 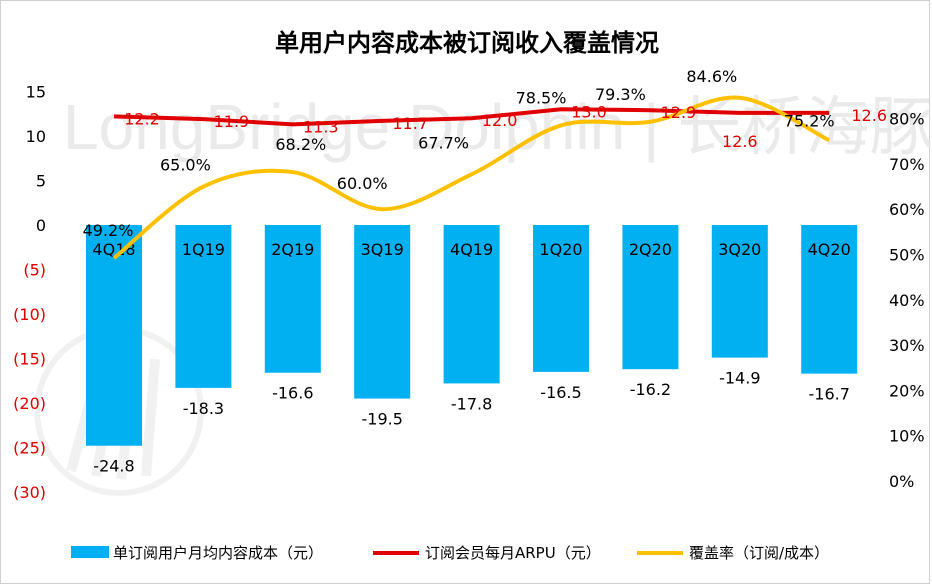 What do you see at coordinates (907, 345) in the screenshot?
I see `right-tick-label: 30%` at bounding box center [907, 345].